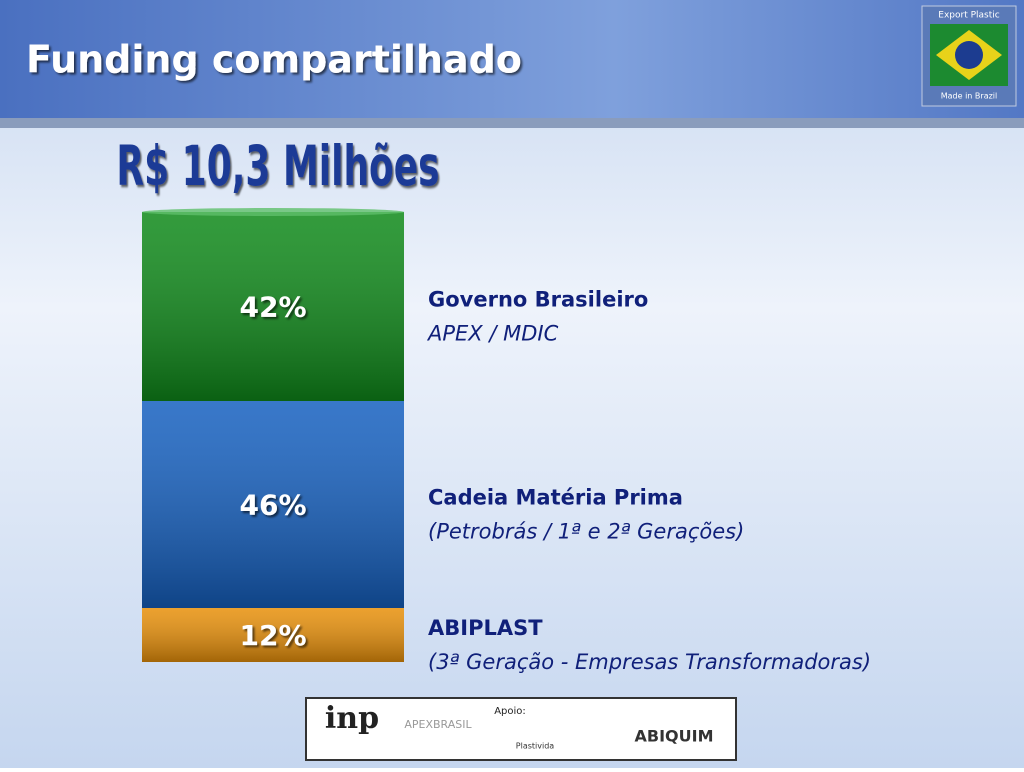  I want to click on legend-name: ABIPLAST, so click(485, 628).